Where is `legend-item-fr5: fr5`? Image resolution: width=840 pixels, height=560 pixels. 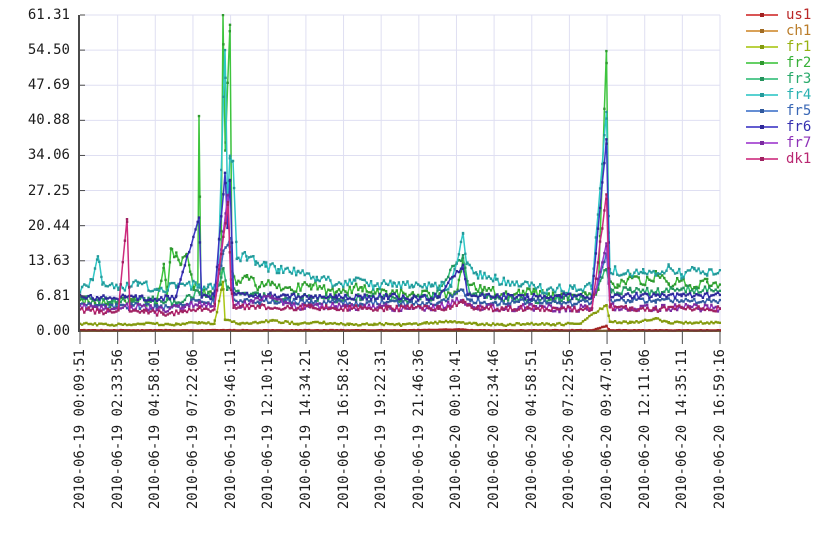
legend-item-fr5: fr5 is located at coordinates (778, 111).